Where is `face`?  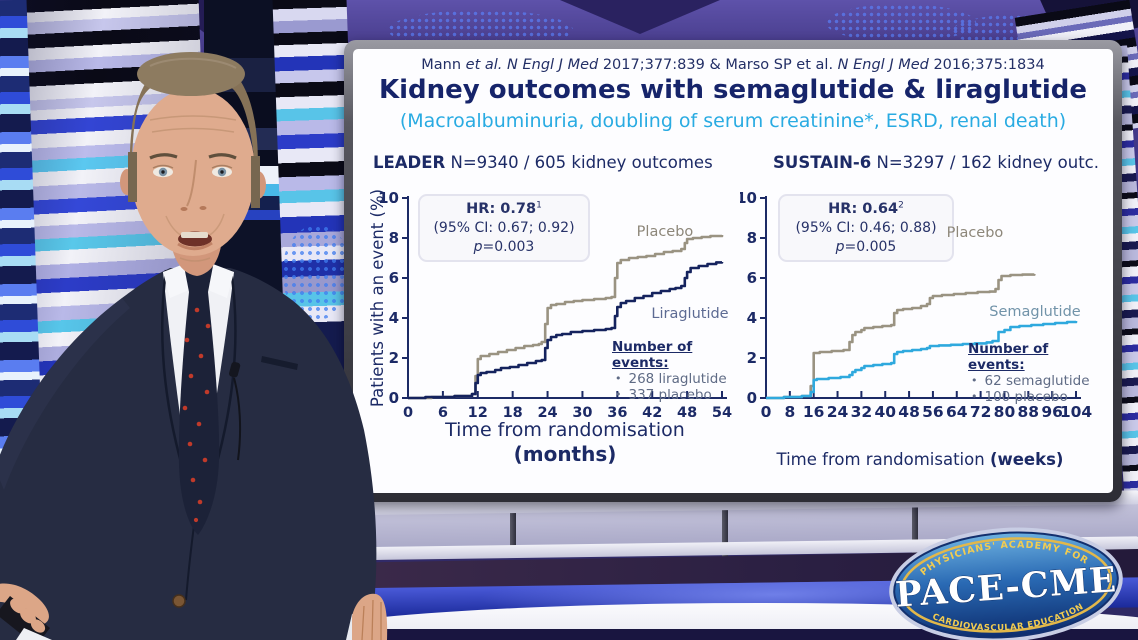
face is located at coordinates (193, 172).